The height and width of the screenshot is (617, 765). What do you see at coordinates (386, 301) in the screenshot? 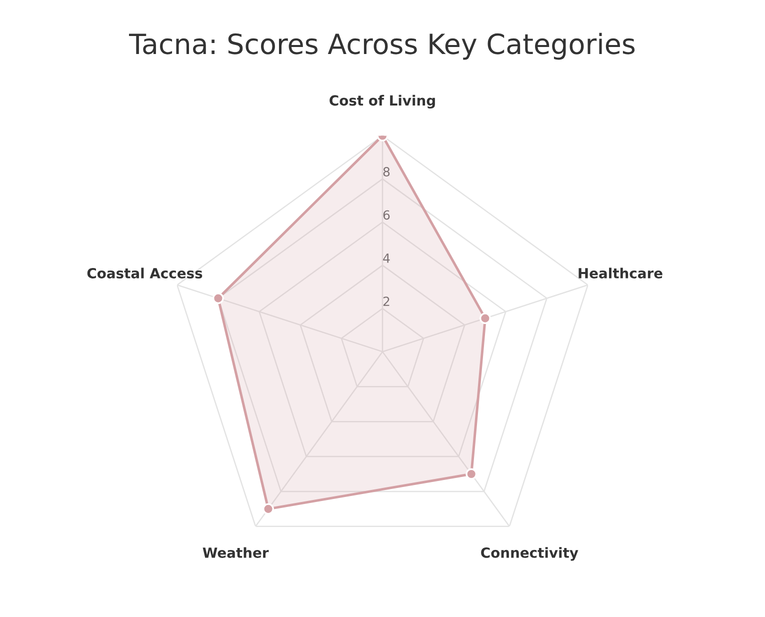
I see `y-tick-label: 2` at bounding box center [386, 301].